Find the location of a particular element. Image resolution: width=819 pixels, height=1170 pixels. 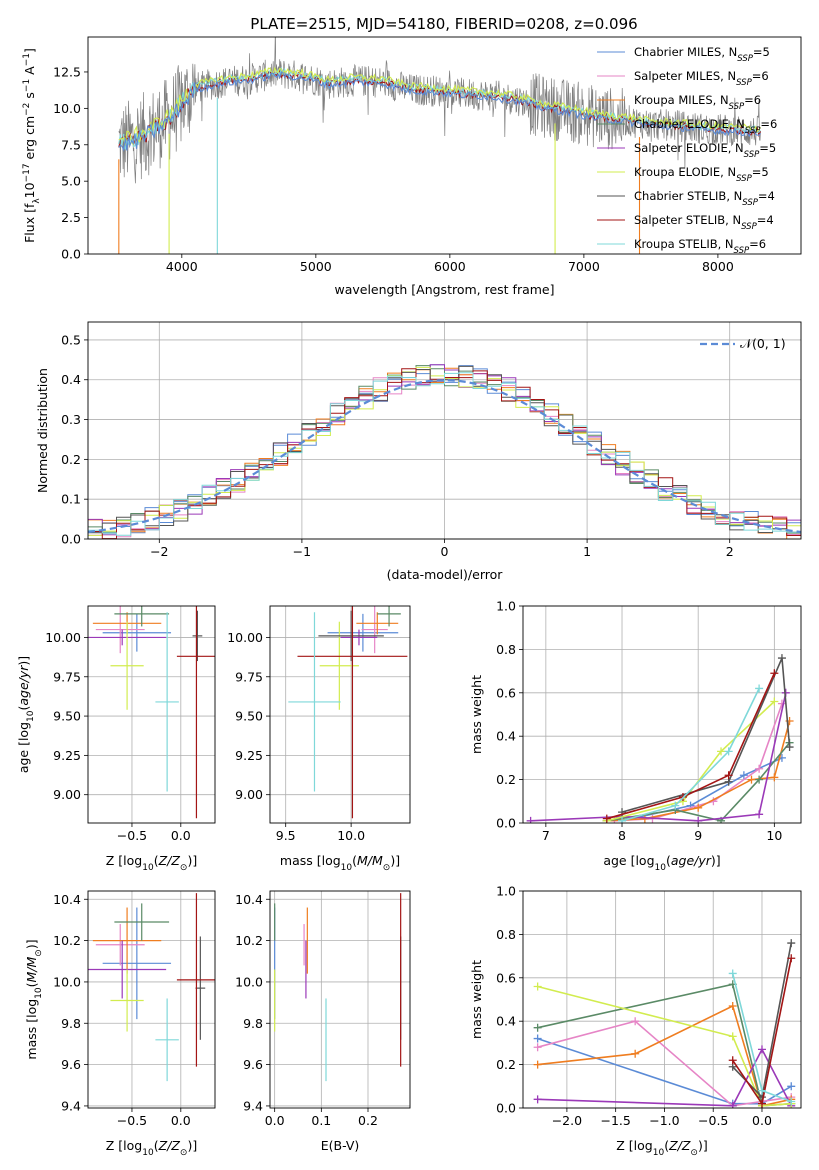

axis-label-part: −2 is located at coordinates (27, 109).